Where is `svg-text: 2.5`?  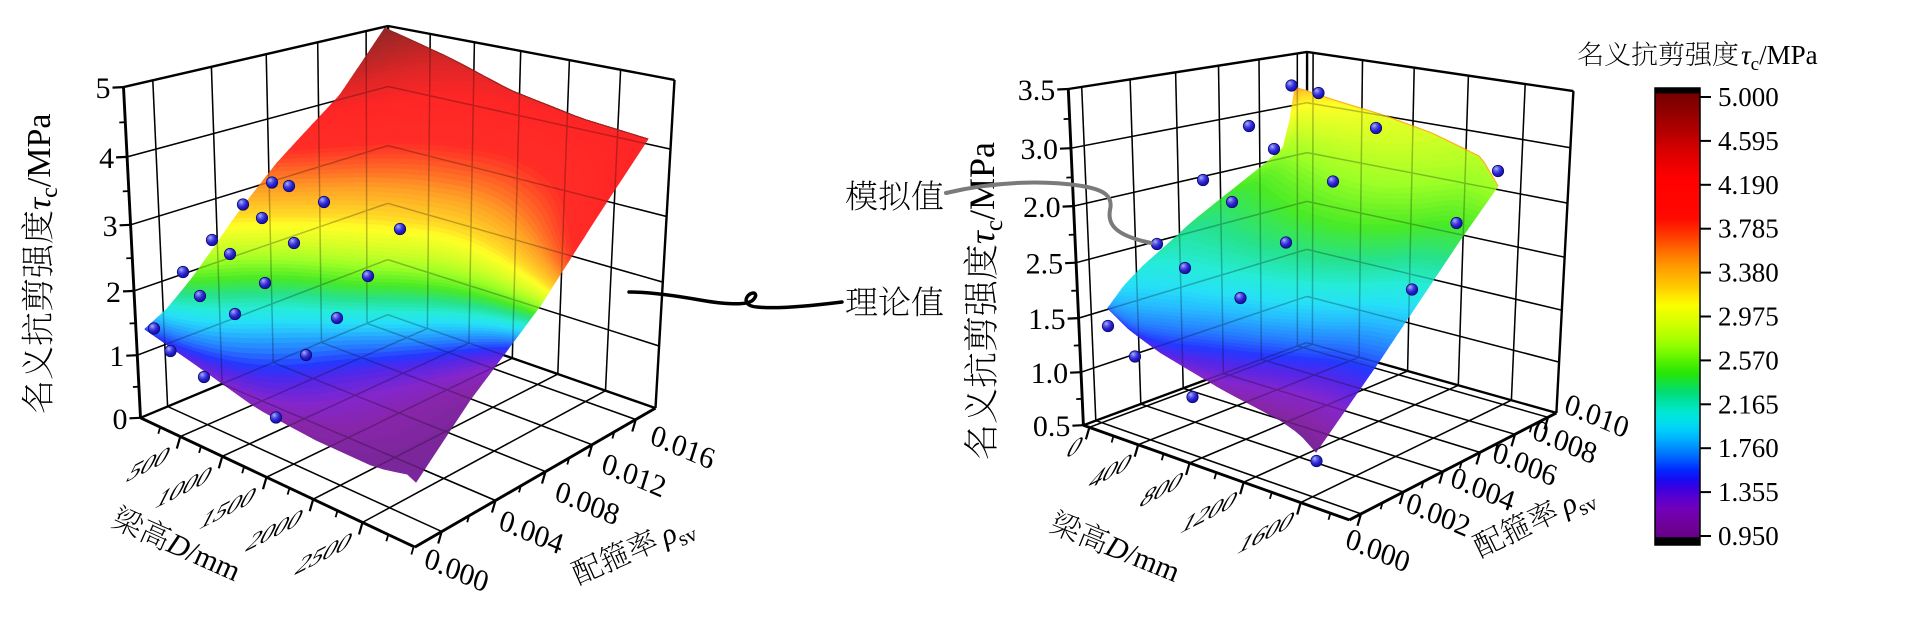 svg-text: 2.5 is located at coordinates (1045, 264).